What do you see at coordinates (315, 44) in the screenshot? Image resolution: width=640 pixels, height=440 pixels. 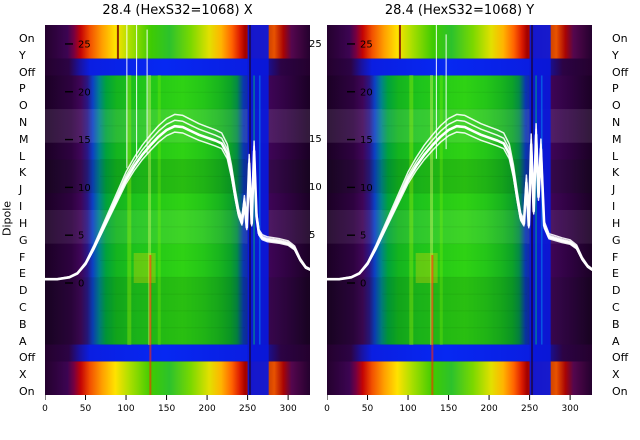 I see `mid-y-tick-label: 25` at bounding box center [315, 44].